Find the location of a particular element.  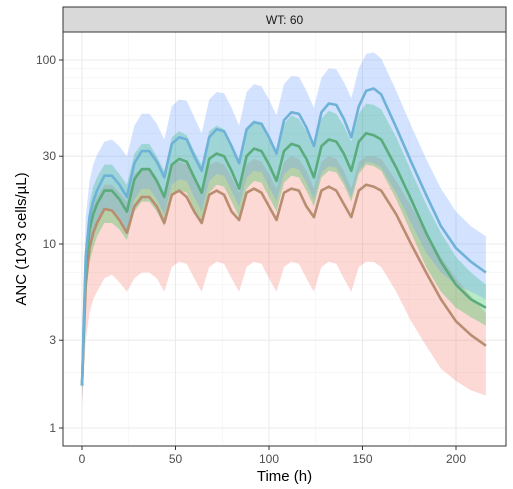

y-axis-title: ANC (10^3 cells/µL) is located at coordinates (21, 238).